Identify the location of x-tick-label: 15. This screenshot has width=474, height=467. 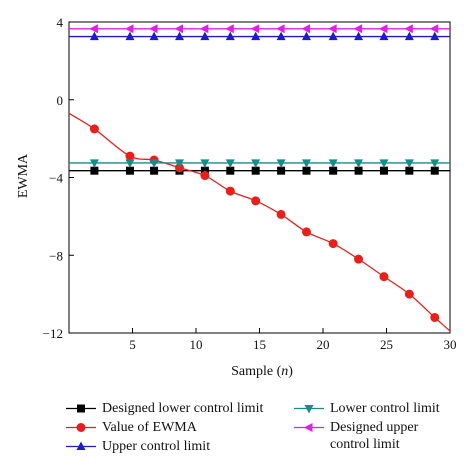
(259, 344).